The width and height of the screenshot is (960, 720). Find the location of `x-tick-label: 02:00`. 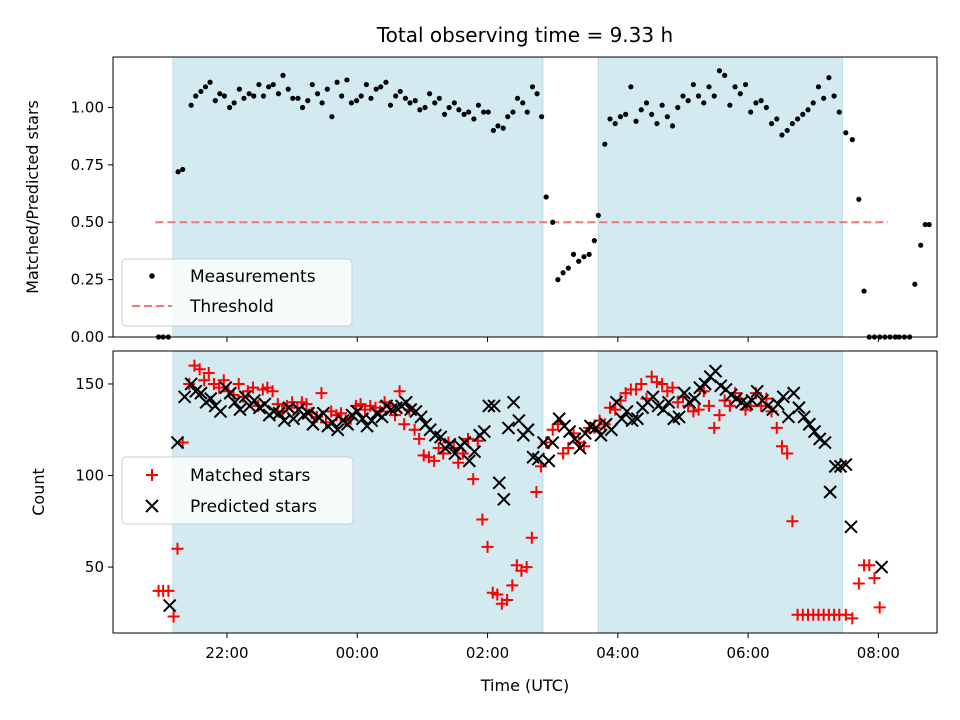

x-tick-label: 02:00 is located at coordinates (487, 653).